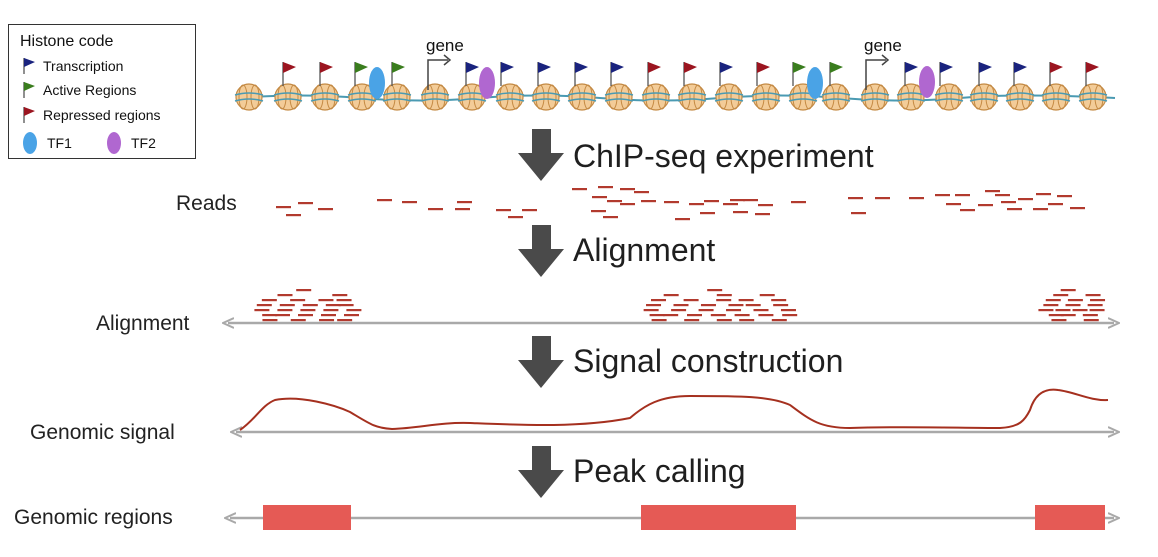  Describe the element at coordinates (659, 471) in the screenshot. I see `step-label-peak-calling: Peak calling` at that location.